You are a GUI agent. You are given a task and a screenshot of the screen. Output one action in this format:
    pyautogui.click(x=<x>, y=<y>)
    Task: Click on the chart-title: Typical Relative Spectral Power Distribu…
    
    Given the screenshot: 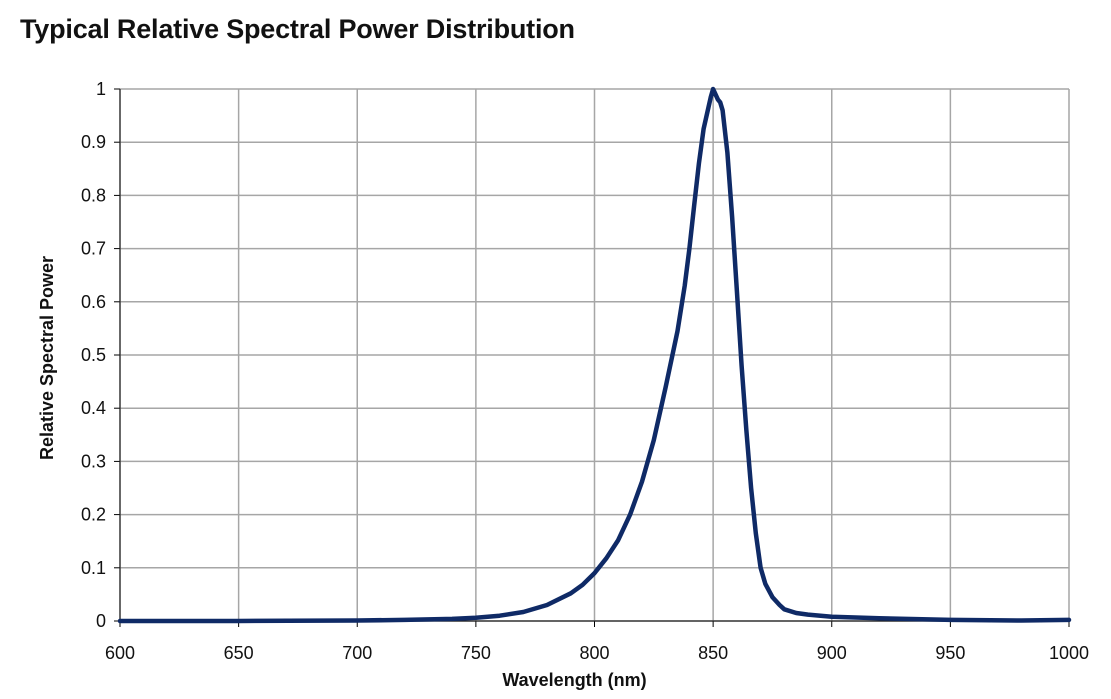 What is the action you would take?
    pyautogui.click(x=297, y=29)
    